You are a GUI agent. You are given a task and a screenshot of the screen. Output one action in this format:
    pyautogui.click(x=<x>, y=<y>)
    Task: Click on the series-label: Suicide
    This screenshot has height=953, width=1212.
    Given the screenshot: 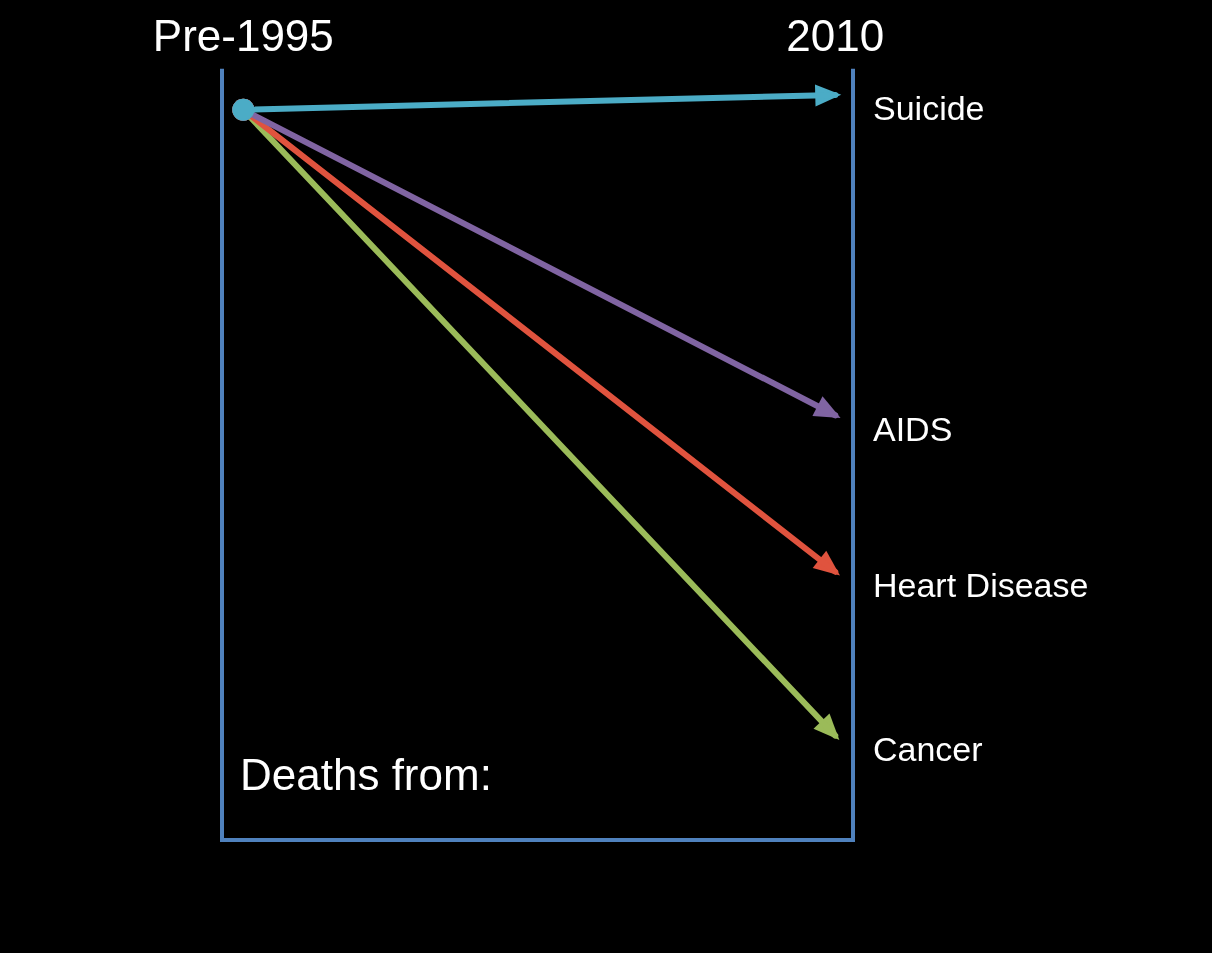 What is the action you would take?
    pyautogui.click(x=929, y=108)
    